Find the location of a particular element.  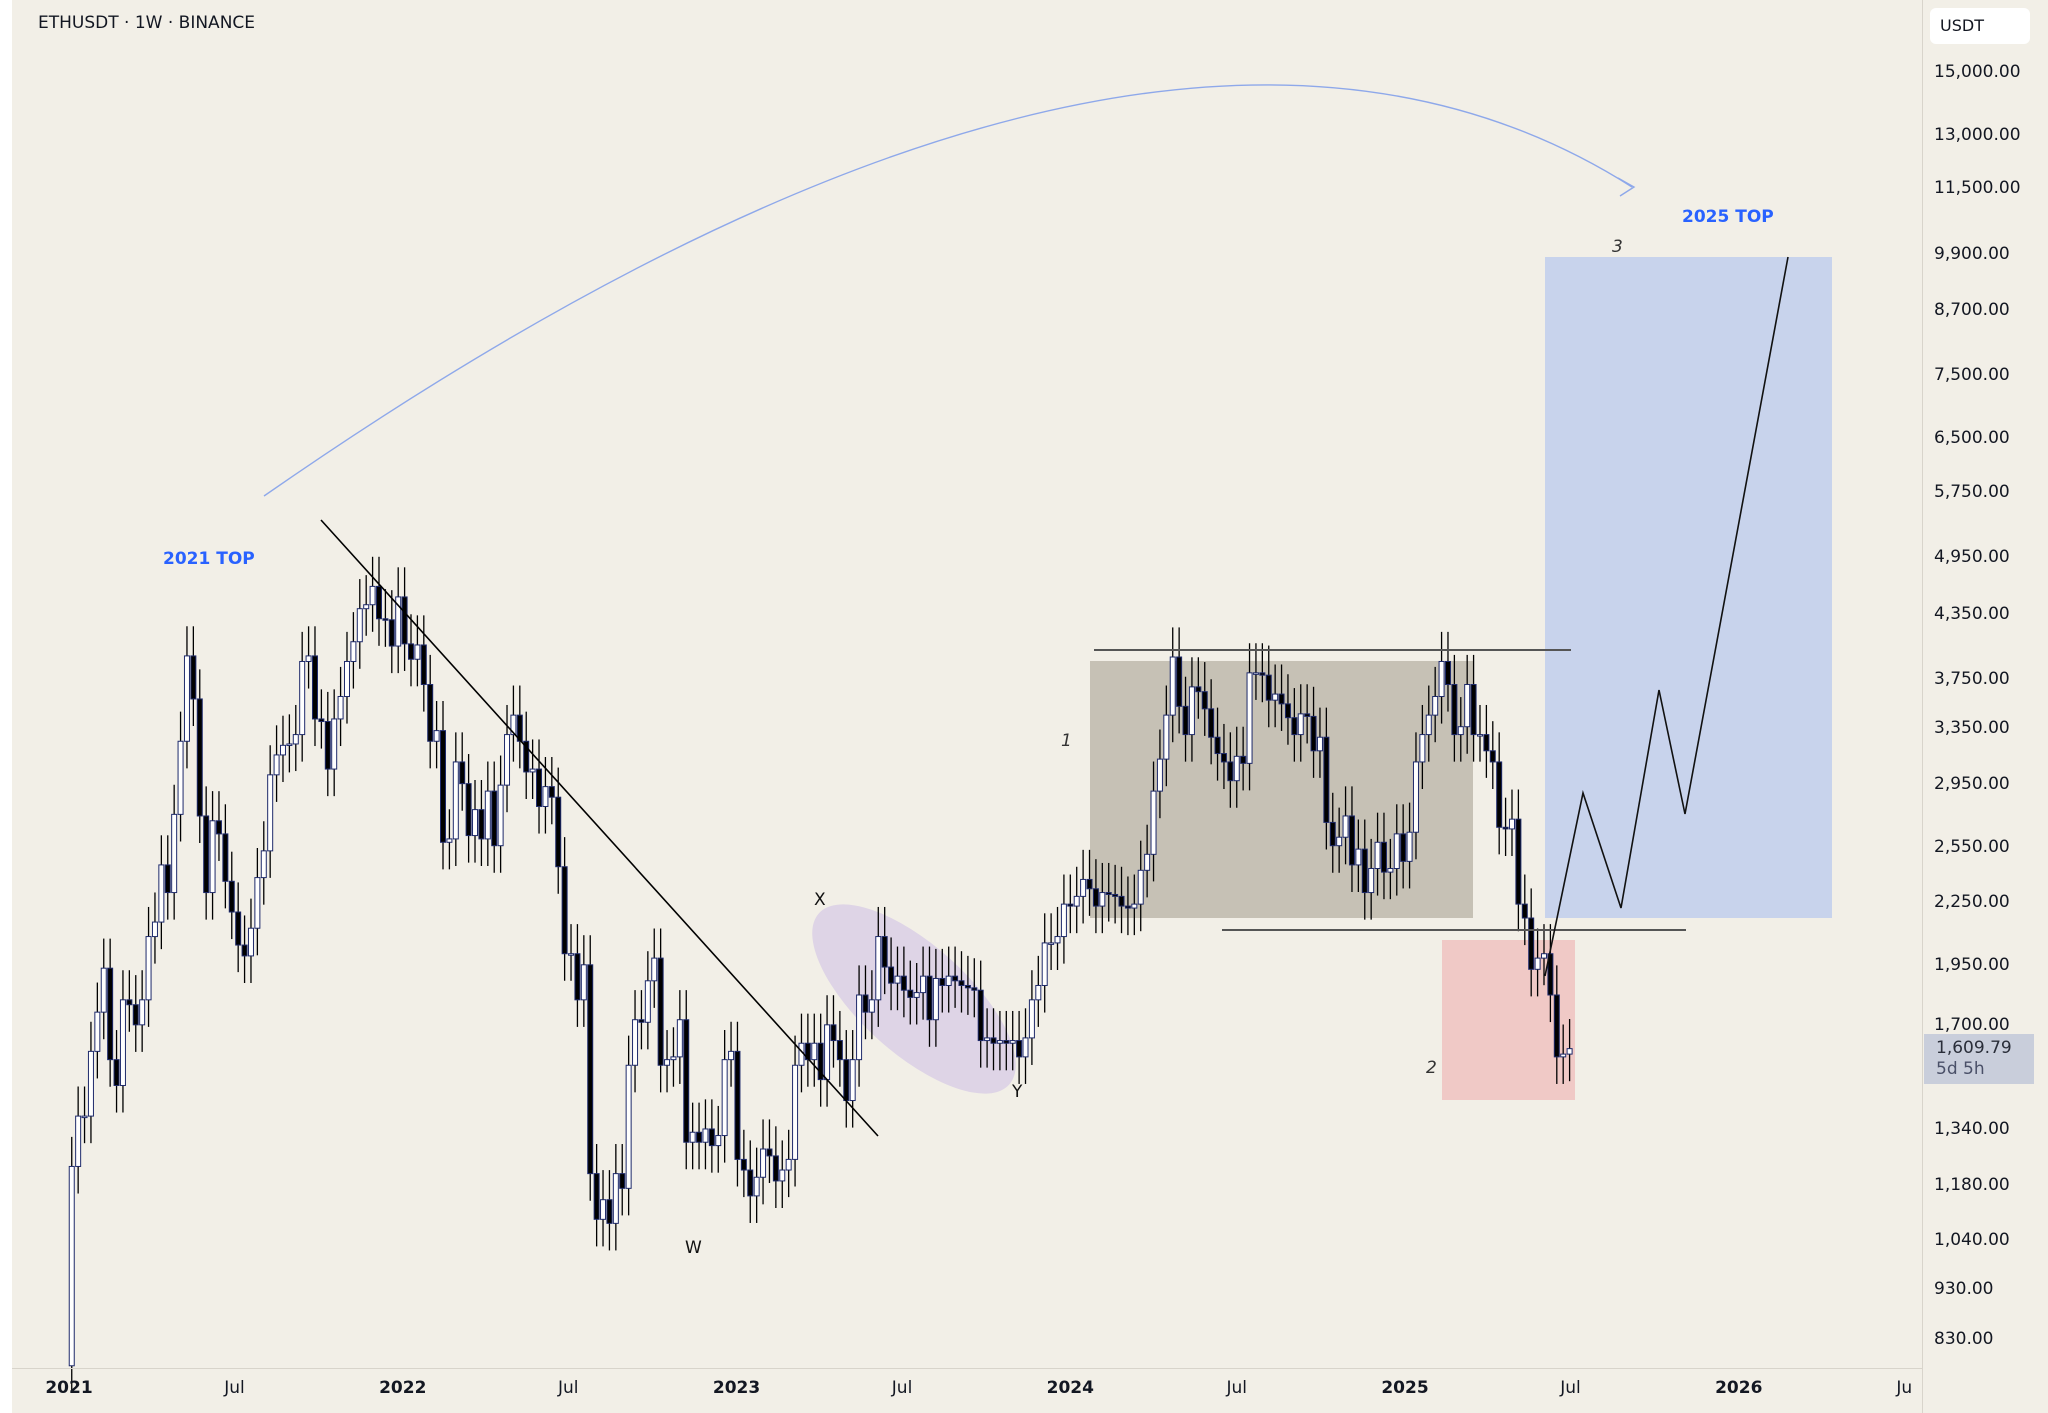

wave-label-3: 3 is located at coordinates (1617, 247).